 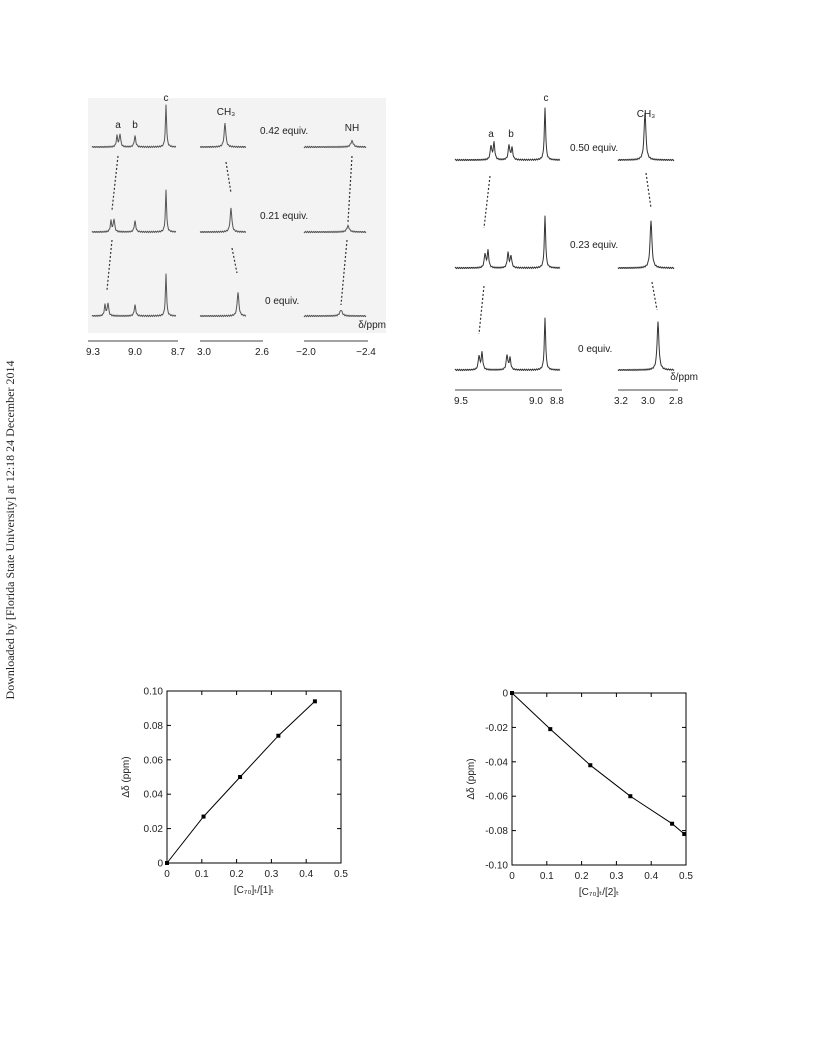 What do you see at coordinates (306, 352) in the screenshot?
I see `spectrum-tick-label: −2.0` at bounding box center [306, 352].